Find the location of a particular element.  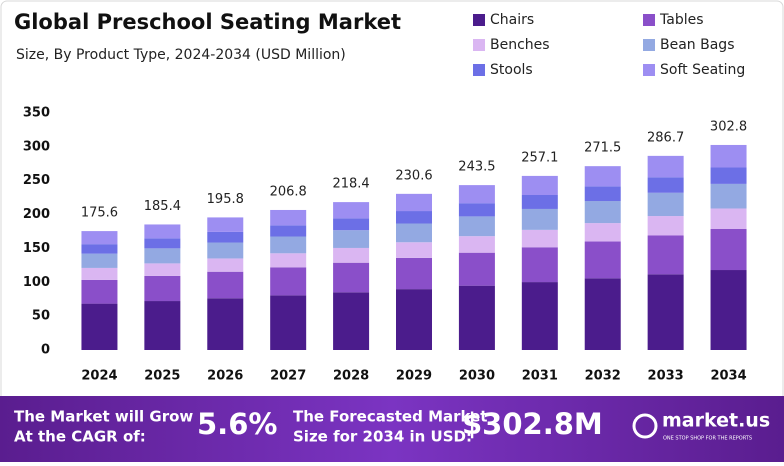

chart-title: Global Preschool Seating Market is located at coordinates (207, 22).